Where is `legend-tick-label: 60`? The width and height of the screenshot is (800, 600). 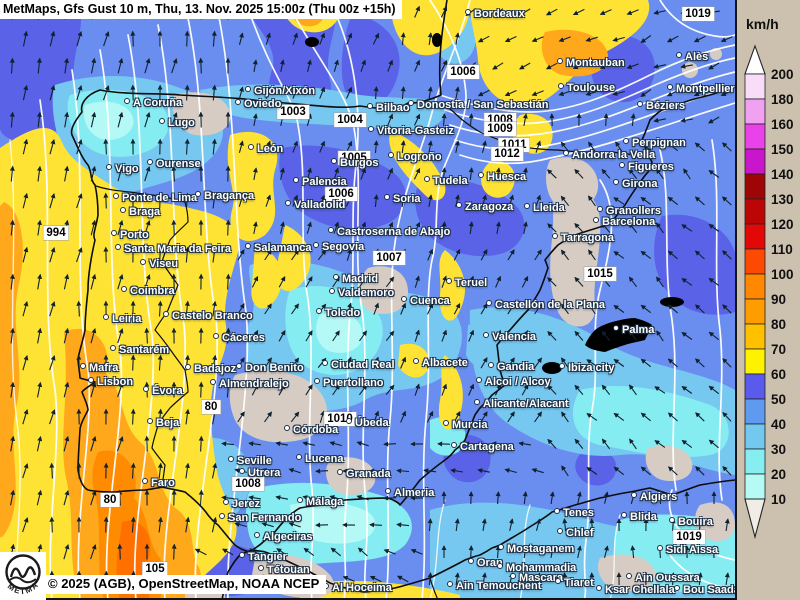 legend-tick-label: 60 is located at coordinates (778, 374).